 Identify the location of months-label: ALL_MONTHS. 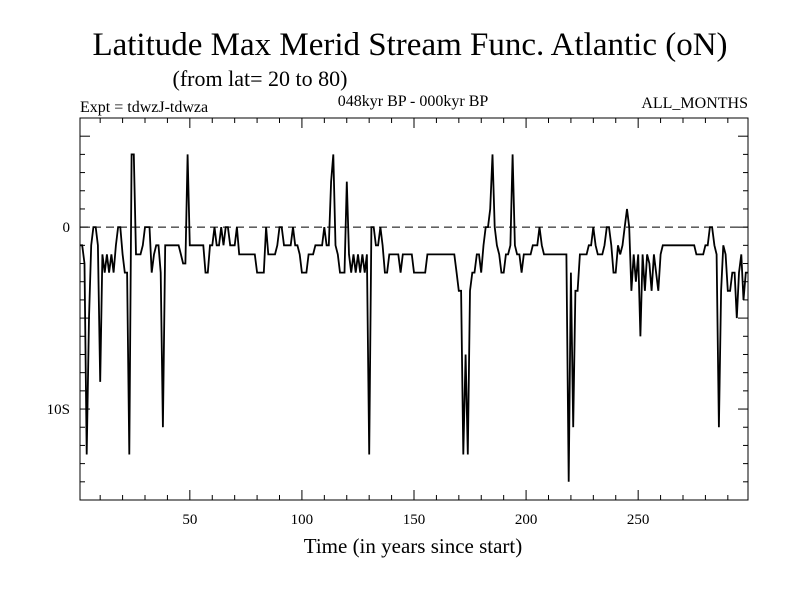
(694, 103).